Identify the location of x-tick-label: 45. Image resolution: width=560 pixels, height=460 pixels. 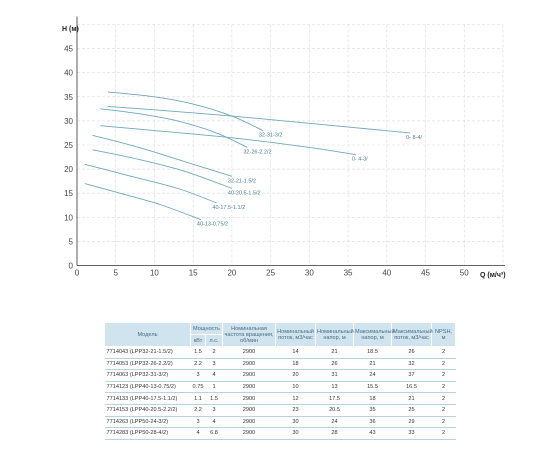
(425, 273).